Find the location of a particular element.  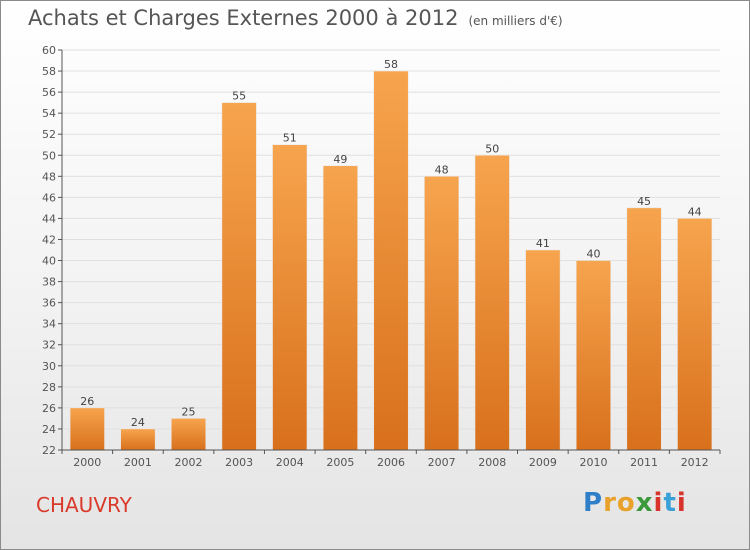

y-tick-label: 40 is located at coordinates (49, 261).